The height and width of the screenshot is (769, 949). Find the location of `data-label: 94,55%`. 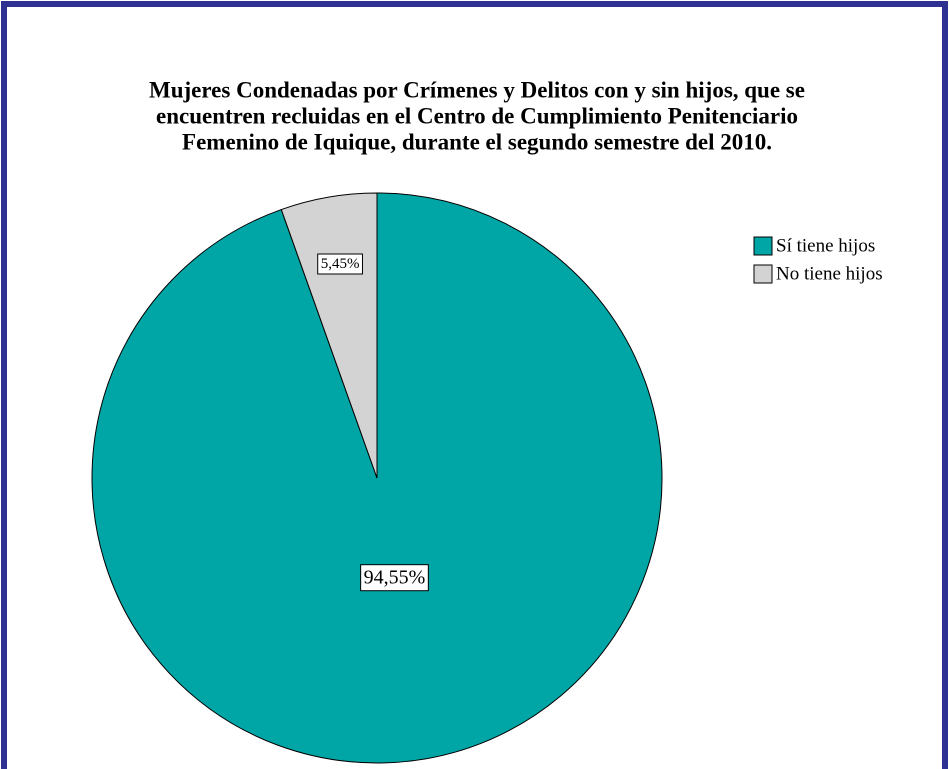

data-label: 94,55% is located at coordinates (395, 578).